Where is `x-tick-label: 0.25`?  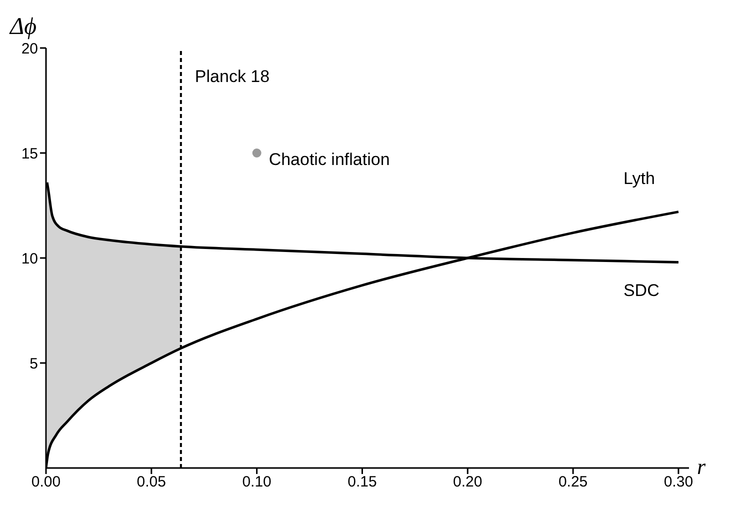 x-tick-label: 0.25 is located at coordinates (573, 482).